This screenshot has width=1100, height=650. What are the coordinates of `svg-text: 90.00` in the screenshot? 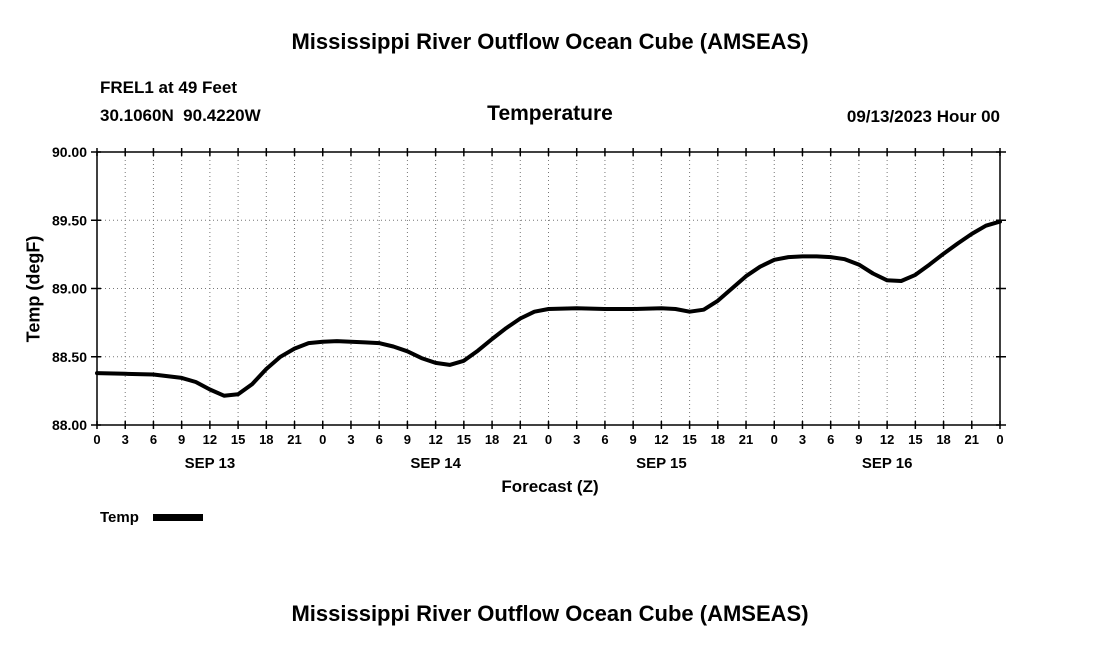 It's located at (69, 152).